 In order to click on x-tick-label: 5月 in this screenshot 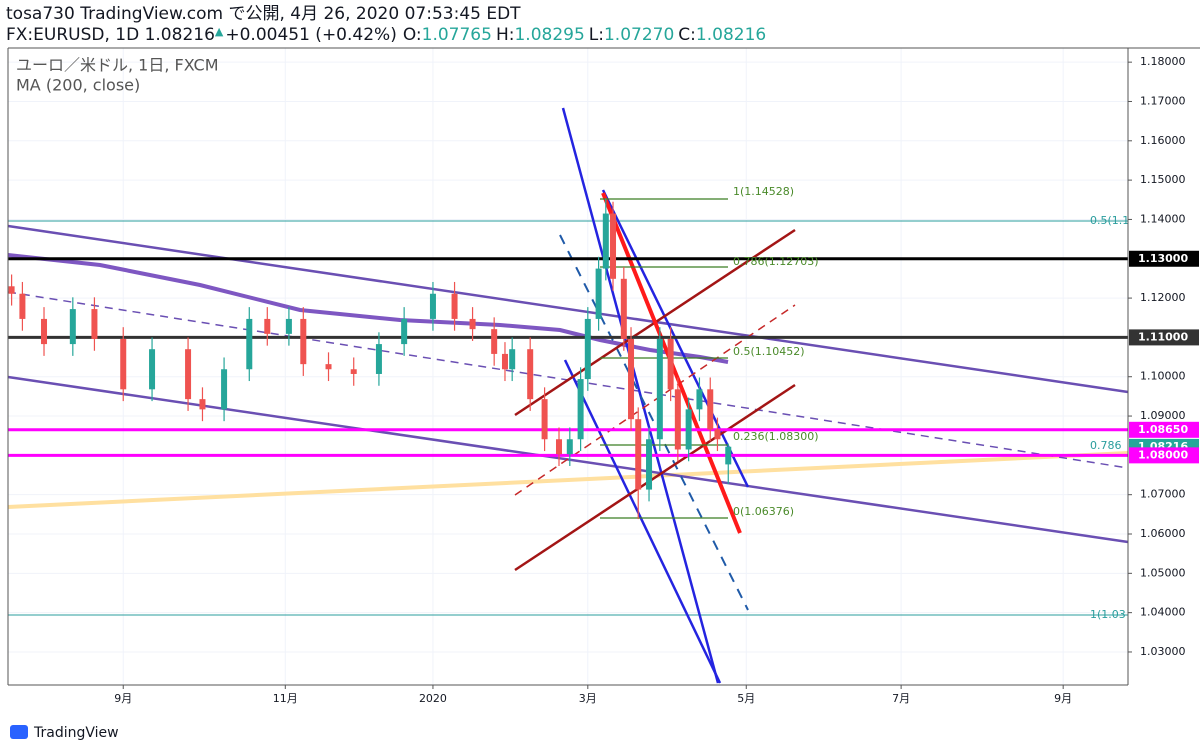, I will do `click(746, 698)`.